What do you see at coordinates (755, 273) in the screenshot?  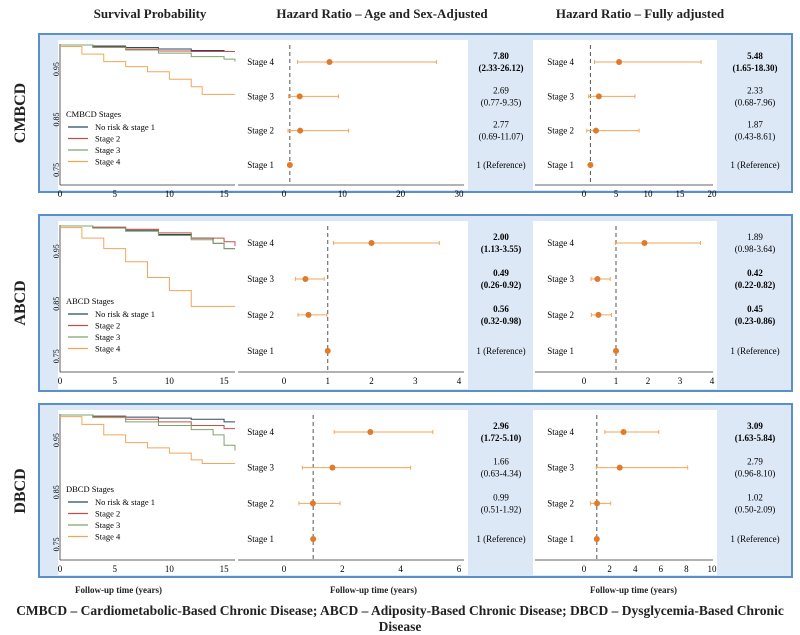 I see `hr-value-label: 0.42` at bounding box center [755, 273].